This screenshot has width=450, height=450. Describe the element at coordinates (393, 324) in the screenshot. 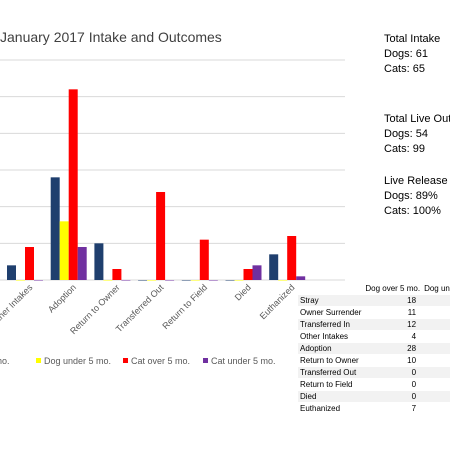

I see `cell-value: 12` at that location.